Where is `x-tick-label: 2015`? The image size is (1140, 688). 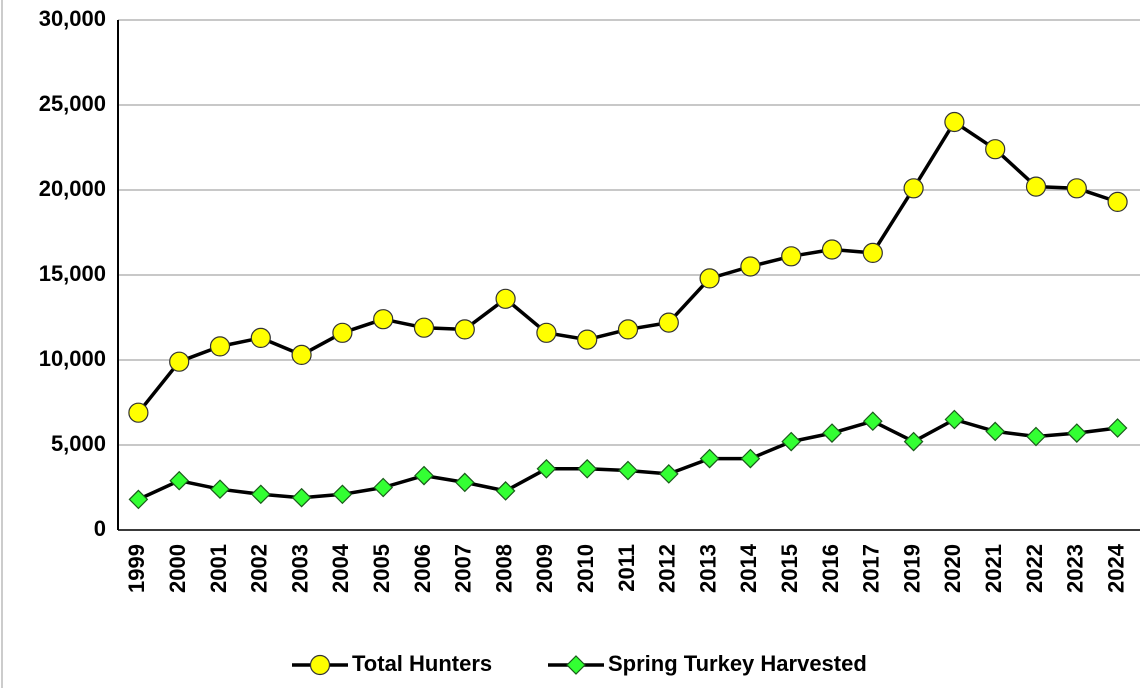
x-tick-label: 2015 is located at coordinates (789, 568).